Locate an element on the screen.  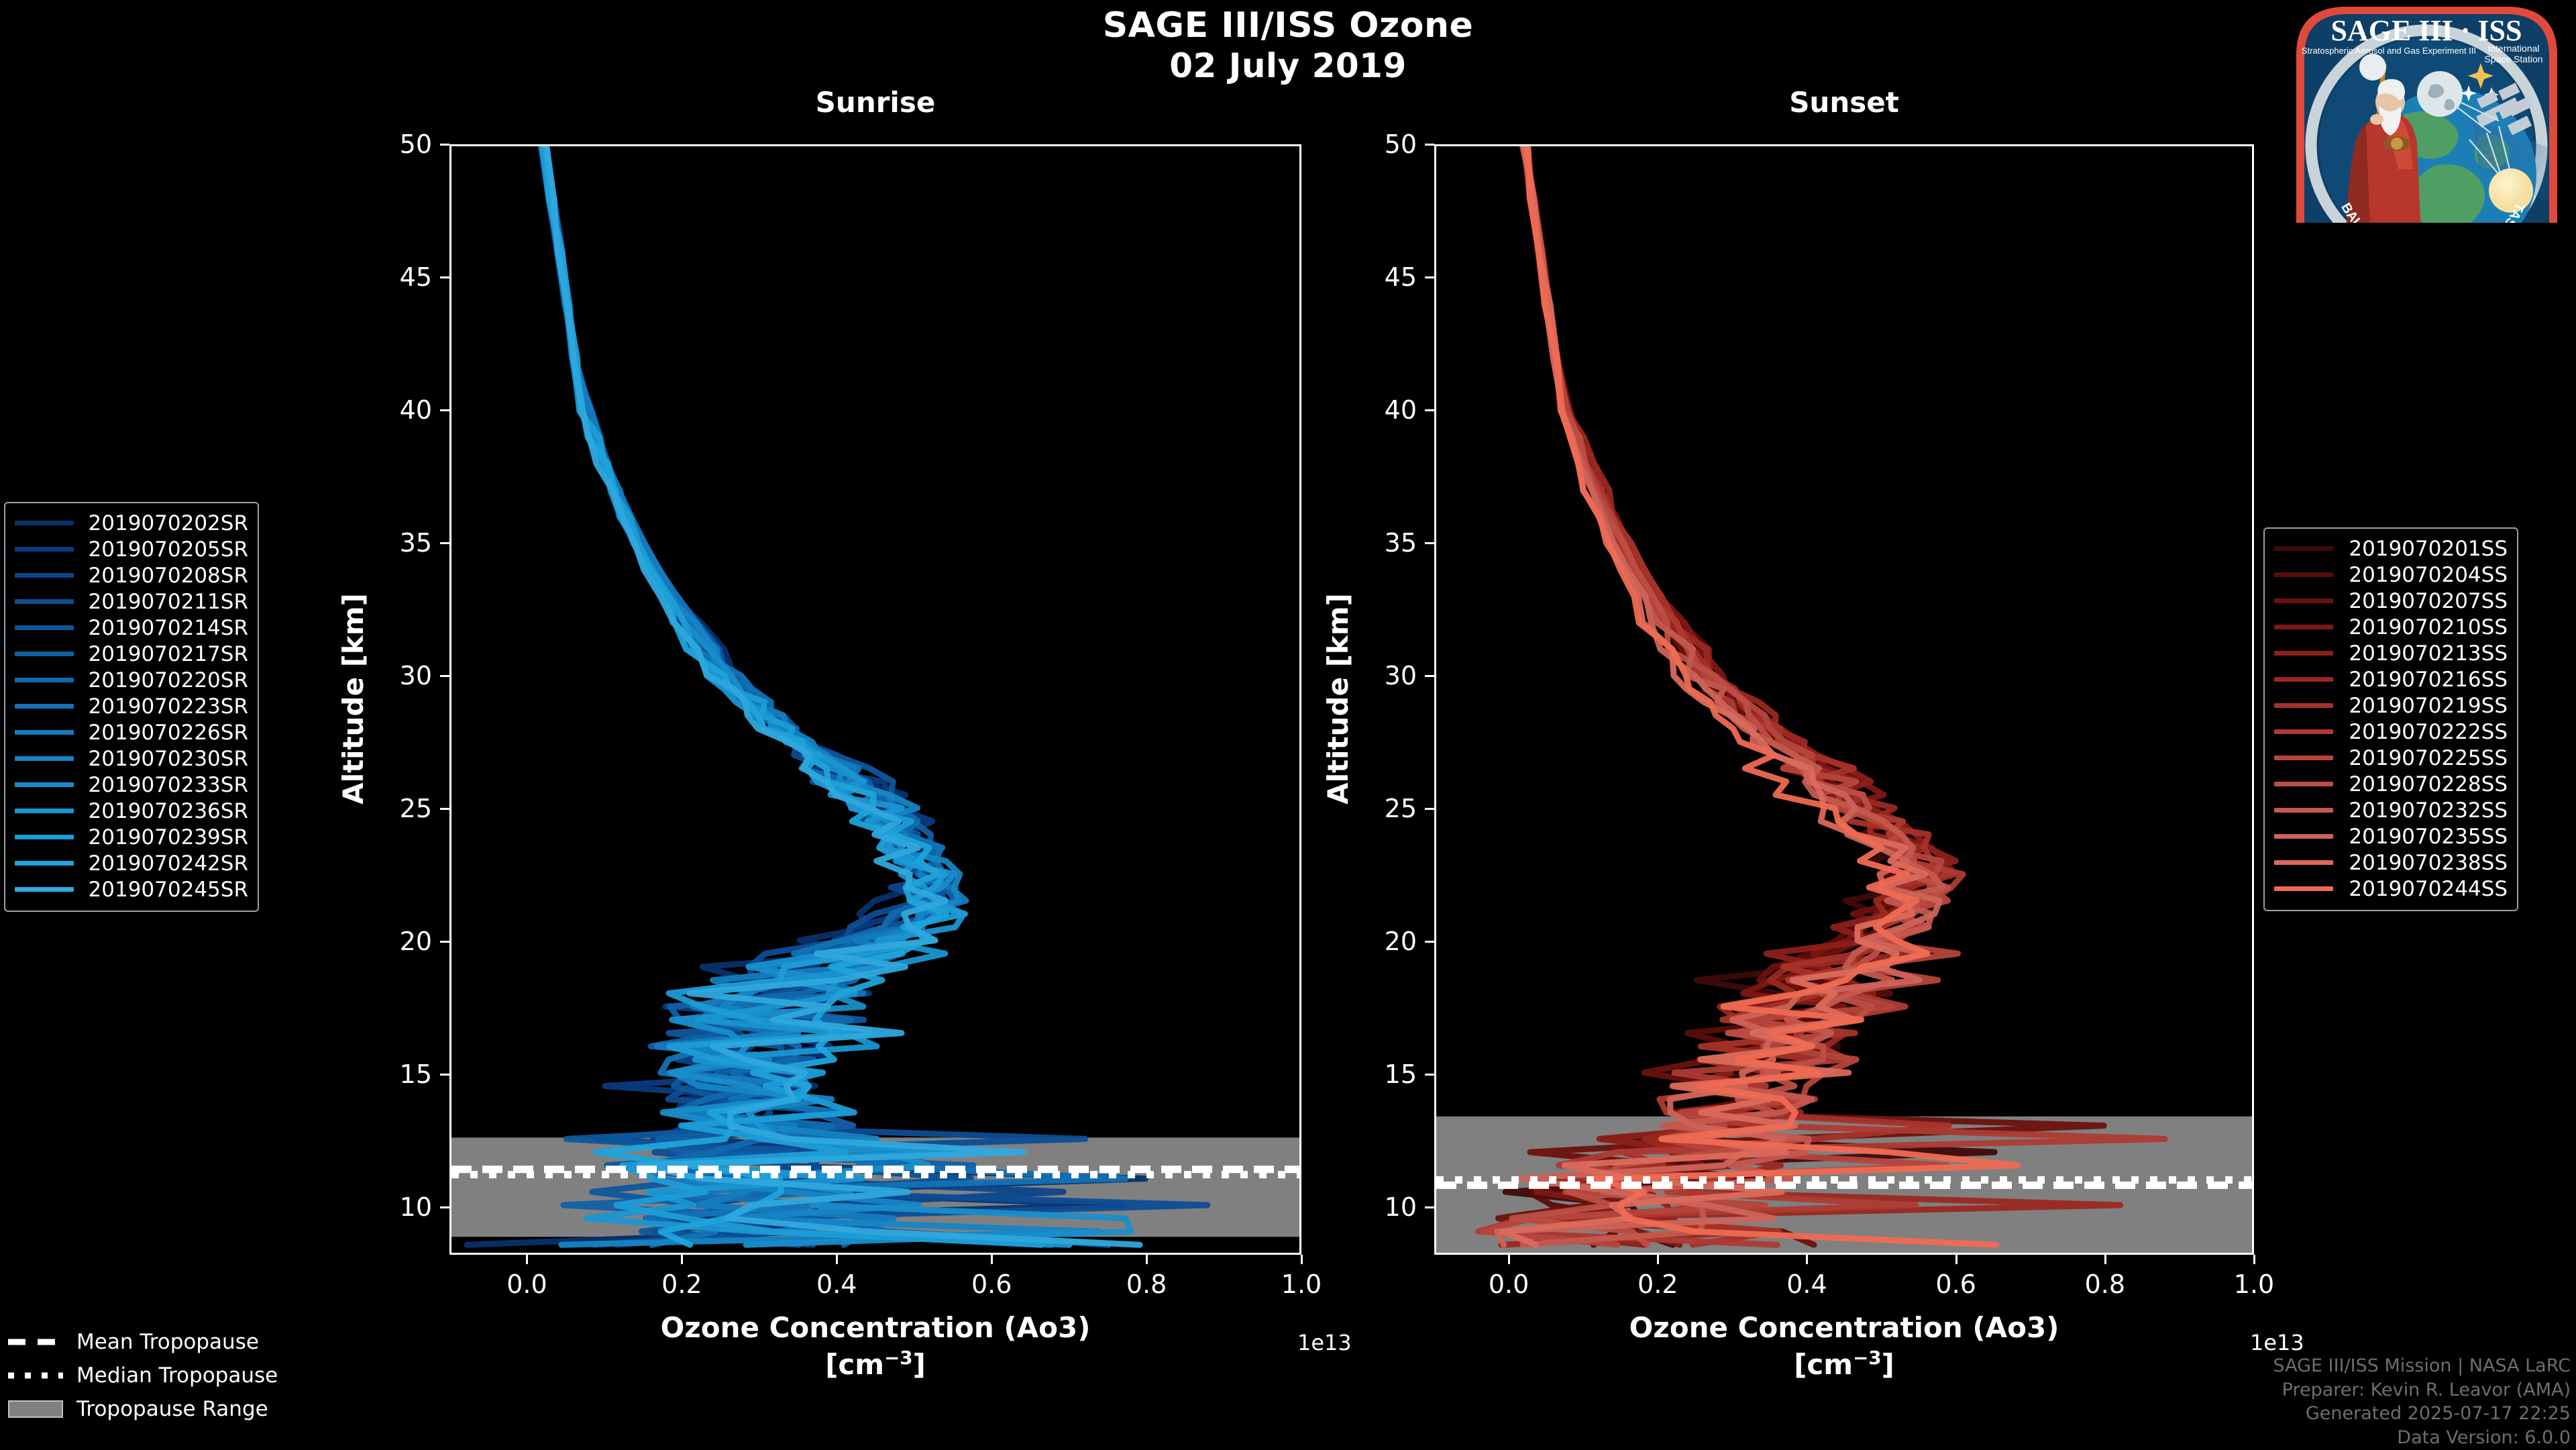
y-axis-label-sunrise: Altitude [km] is located at coordinates (353, 698).